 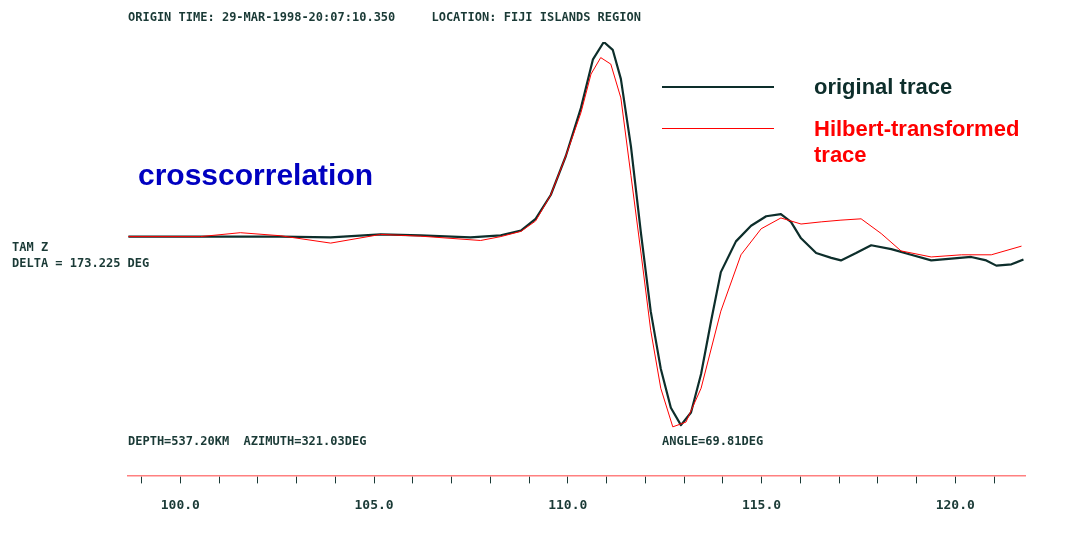 I want to click on annotation: DEPTH=537.20KM AZIMUTH=321.03DEG, so click(x=247, y=441).